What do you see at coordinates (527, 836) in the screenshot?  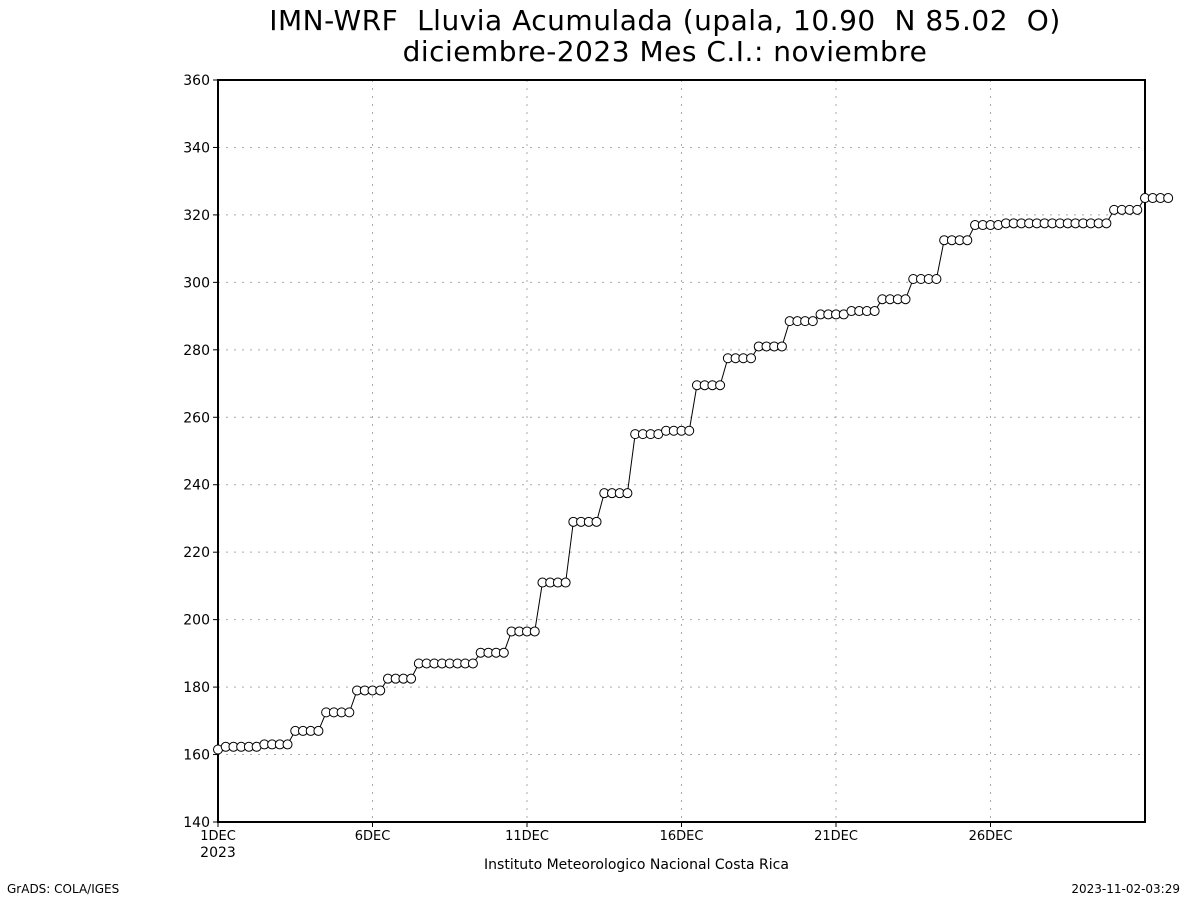 I see `x-tick-label: 11DEC` at bounding box center [527, 836].